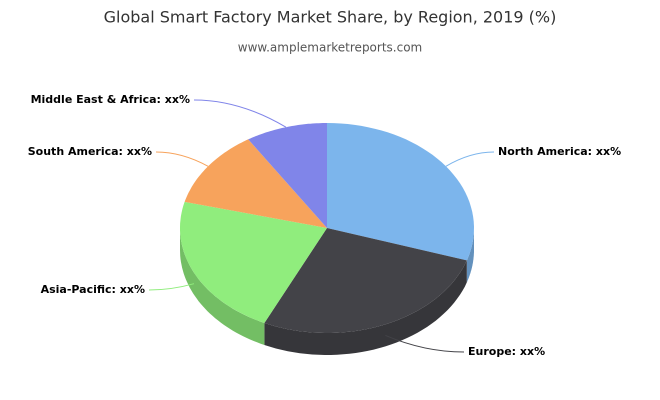 This screenshot has width=660, height=400. What do you see at coordinates (93, 289) in the screenshot?
I see `data-label: Asia-Pacific: xx%` at bounding box center [93, 289].